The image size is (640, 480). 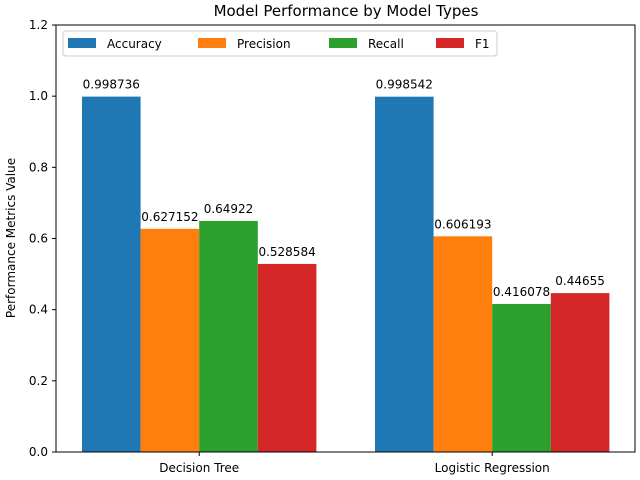 What do you see at coordinates (38, 167) in the screenshot?
I see `y-tick-label-4: 0.8` at bounding box center [38, 167].